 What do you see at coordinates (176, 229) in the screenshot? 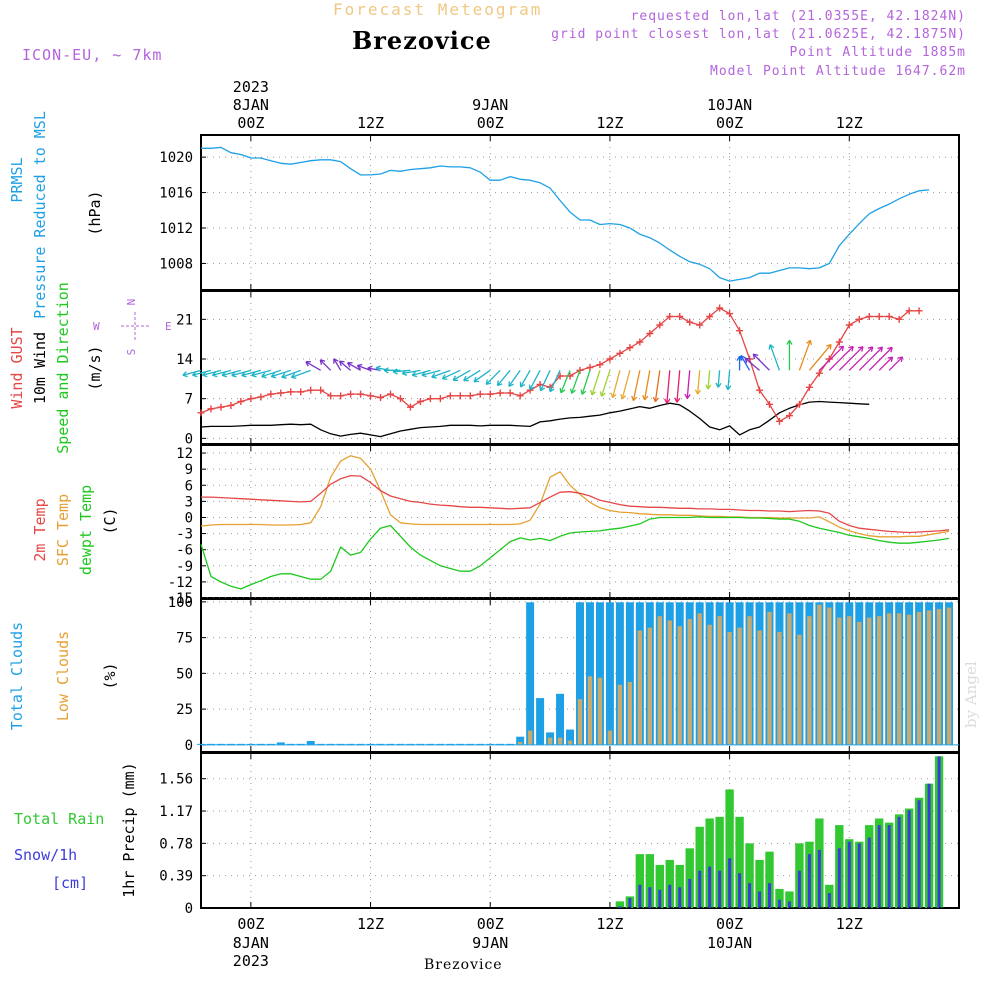
I see `ytick-label-pressure: 1012` at bounding box center [176, 229].